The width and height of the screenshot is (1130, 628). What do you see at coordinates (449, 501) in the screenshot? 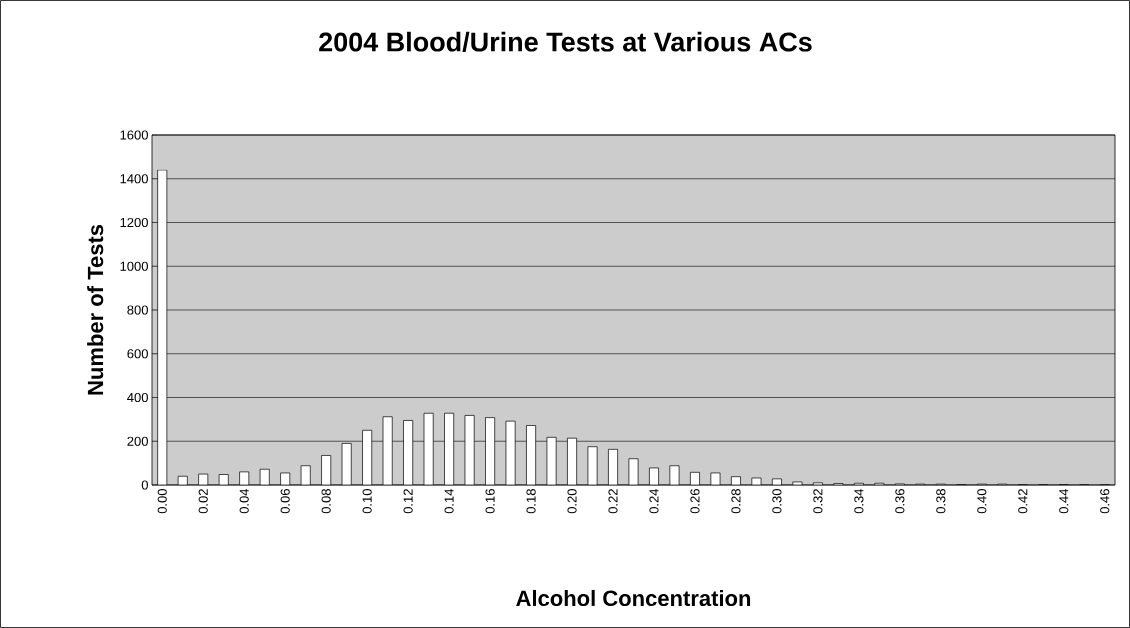
I see `x-tick-label: 0.14` at bounding box center [449, 501].